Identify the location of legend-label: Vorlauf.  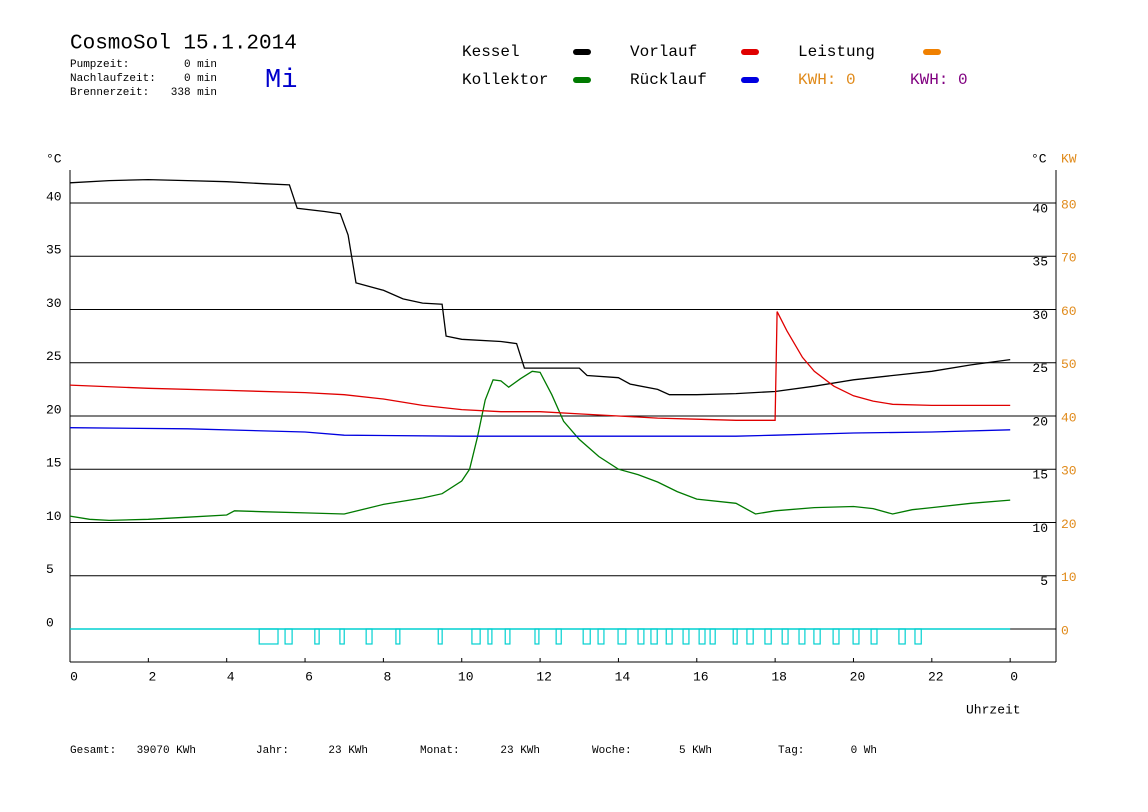
(663, 52).